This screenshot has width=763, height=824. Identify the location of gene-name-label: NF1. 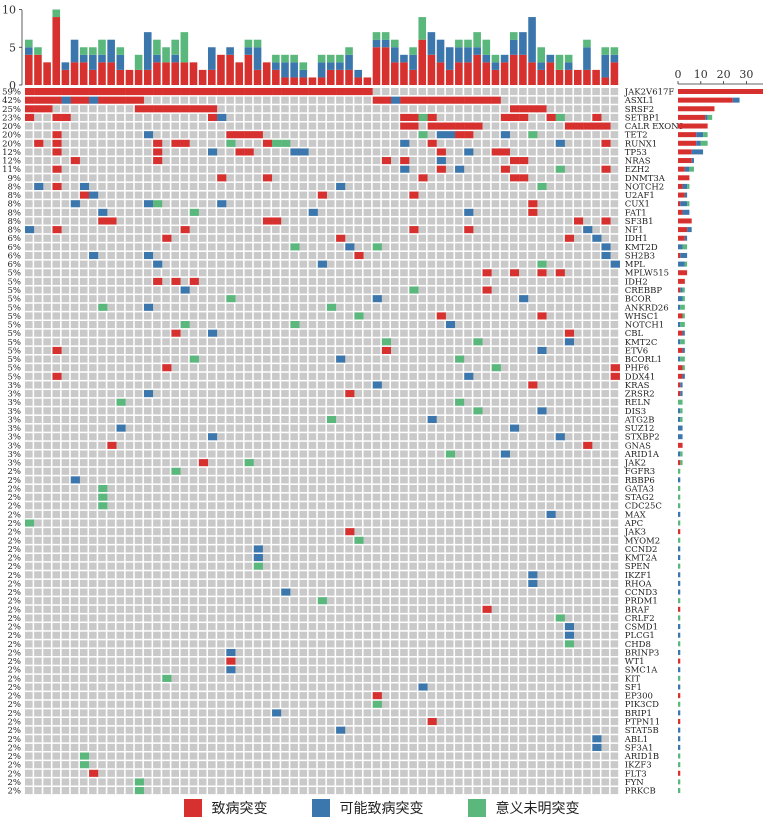
(634, 231).